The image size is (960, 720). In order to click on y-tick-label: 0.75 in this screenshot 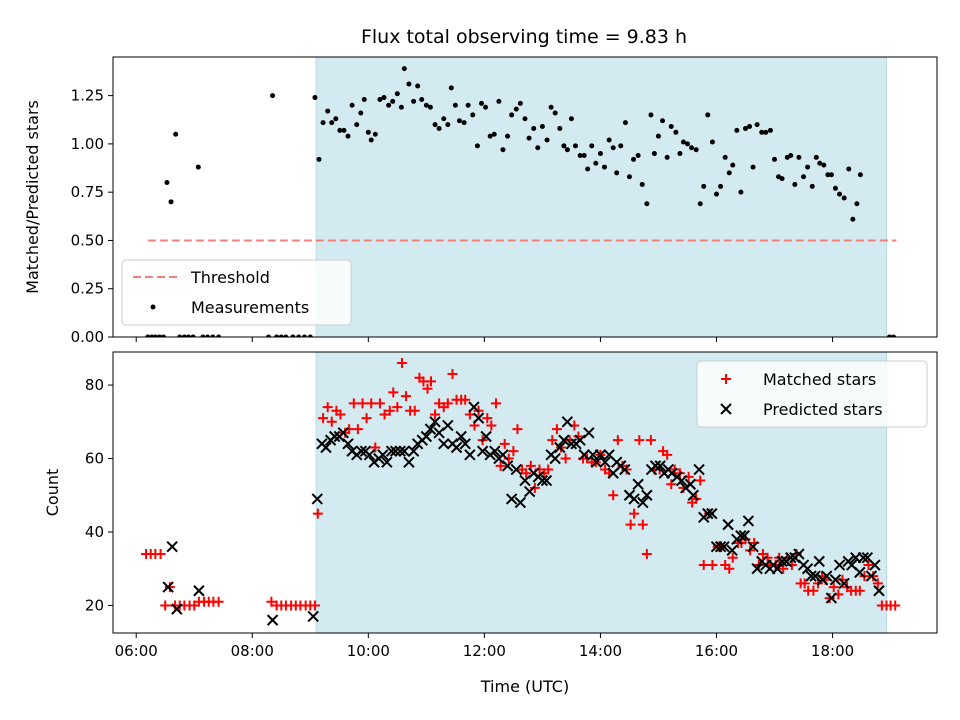, I will do `click(87, 192)`.